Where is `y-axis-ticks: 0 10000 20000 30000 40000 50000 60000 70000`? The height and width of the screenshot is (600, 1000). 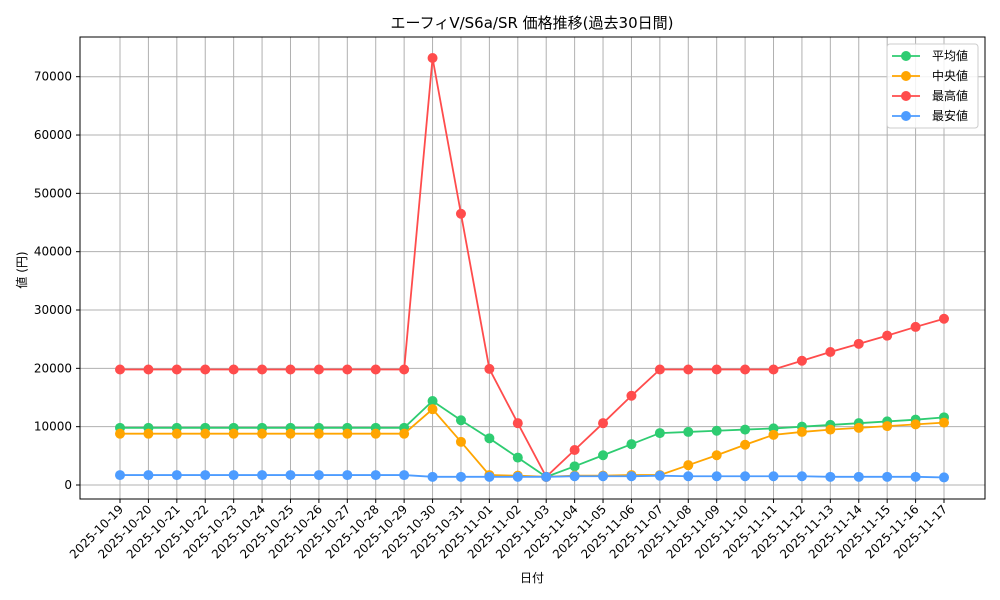 y-axis-ticks: 0 10000 20000 30000 40000 50000 60000 70000 is located at coordinates (57, 281).